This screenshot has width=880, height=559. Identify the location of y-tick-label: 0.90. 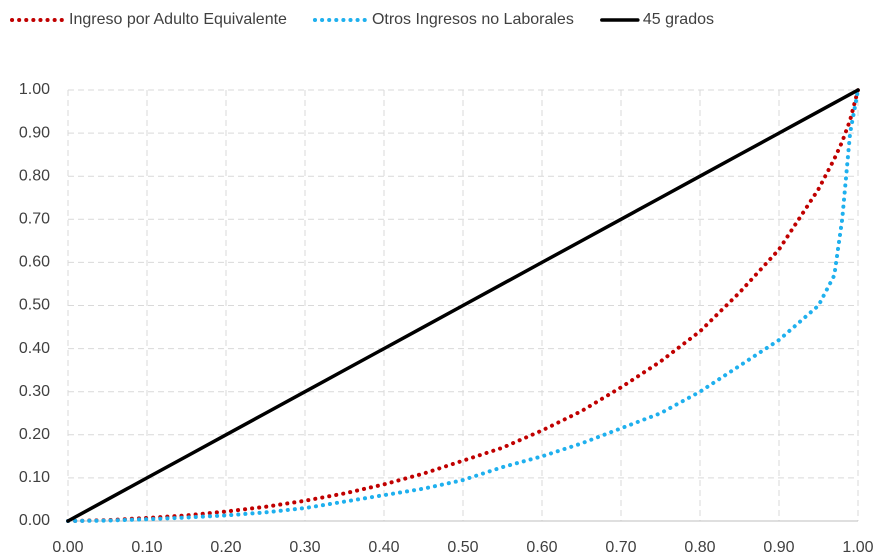
(34, 132).